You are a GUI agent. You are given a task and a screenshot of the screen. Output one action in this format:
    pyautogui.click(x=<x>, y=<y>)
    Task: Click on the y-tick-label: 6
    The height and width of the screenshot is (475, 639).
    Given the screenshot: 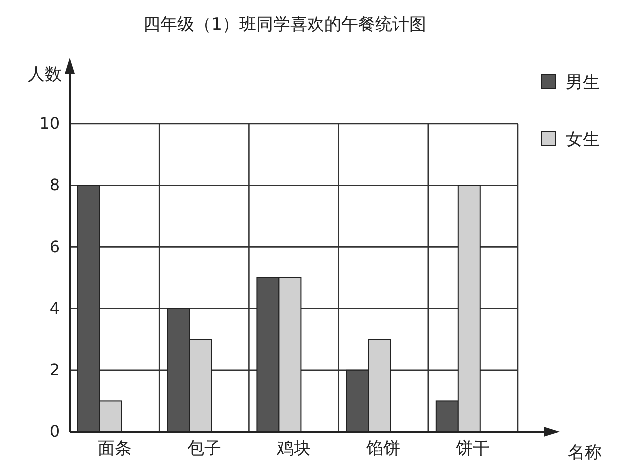 What is the action you would take?
    pyautogui.click(x=55, y=246)
    